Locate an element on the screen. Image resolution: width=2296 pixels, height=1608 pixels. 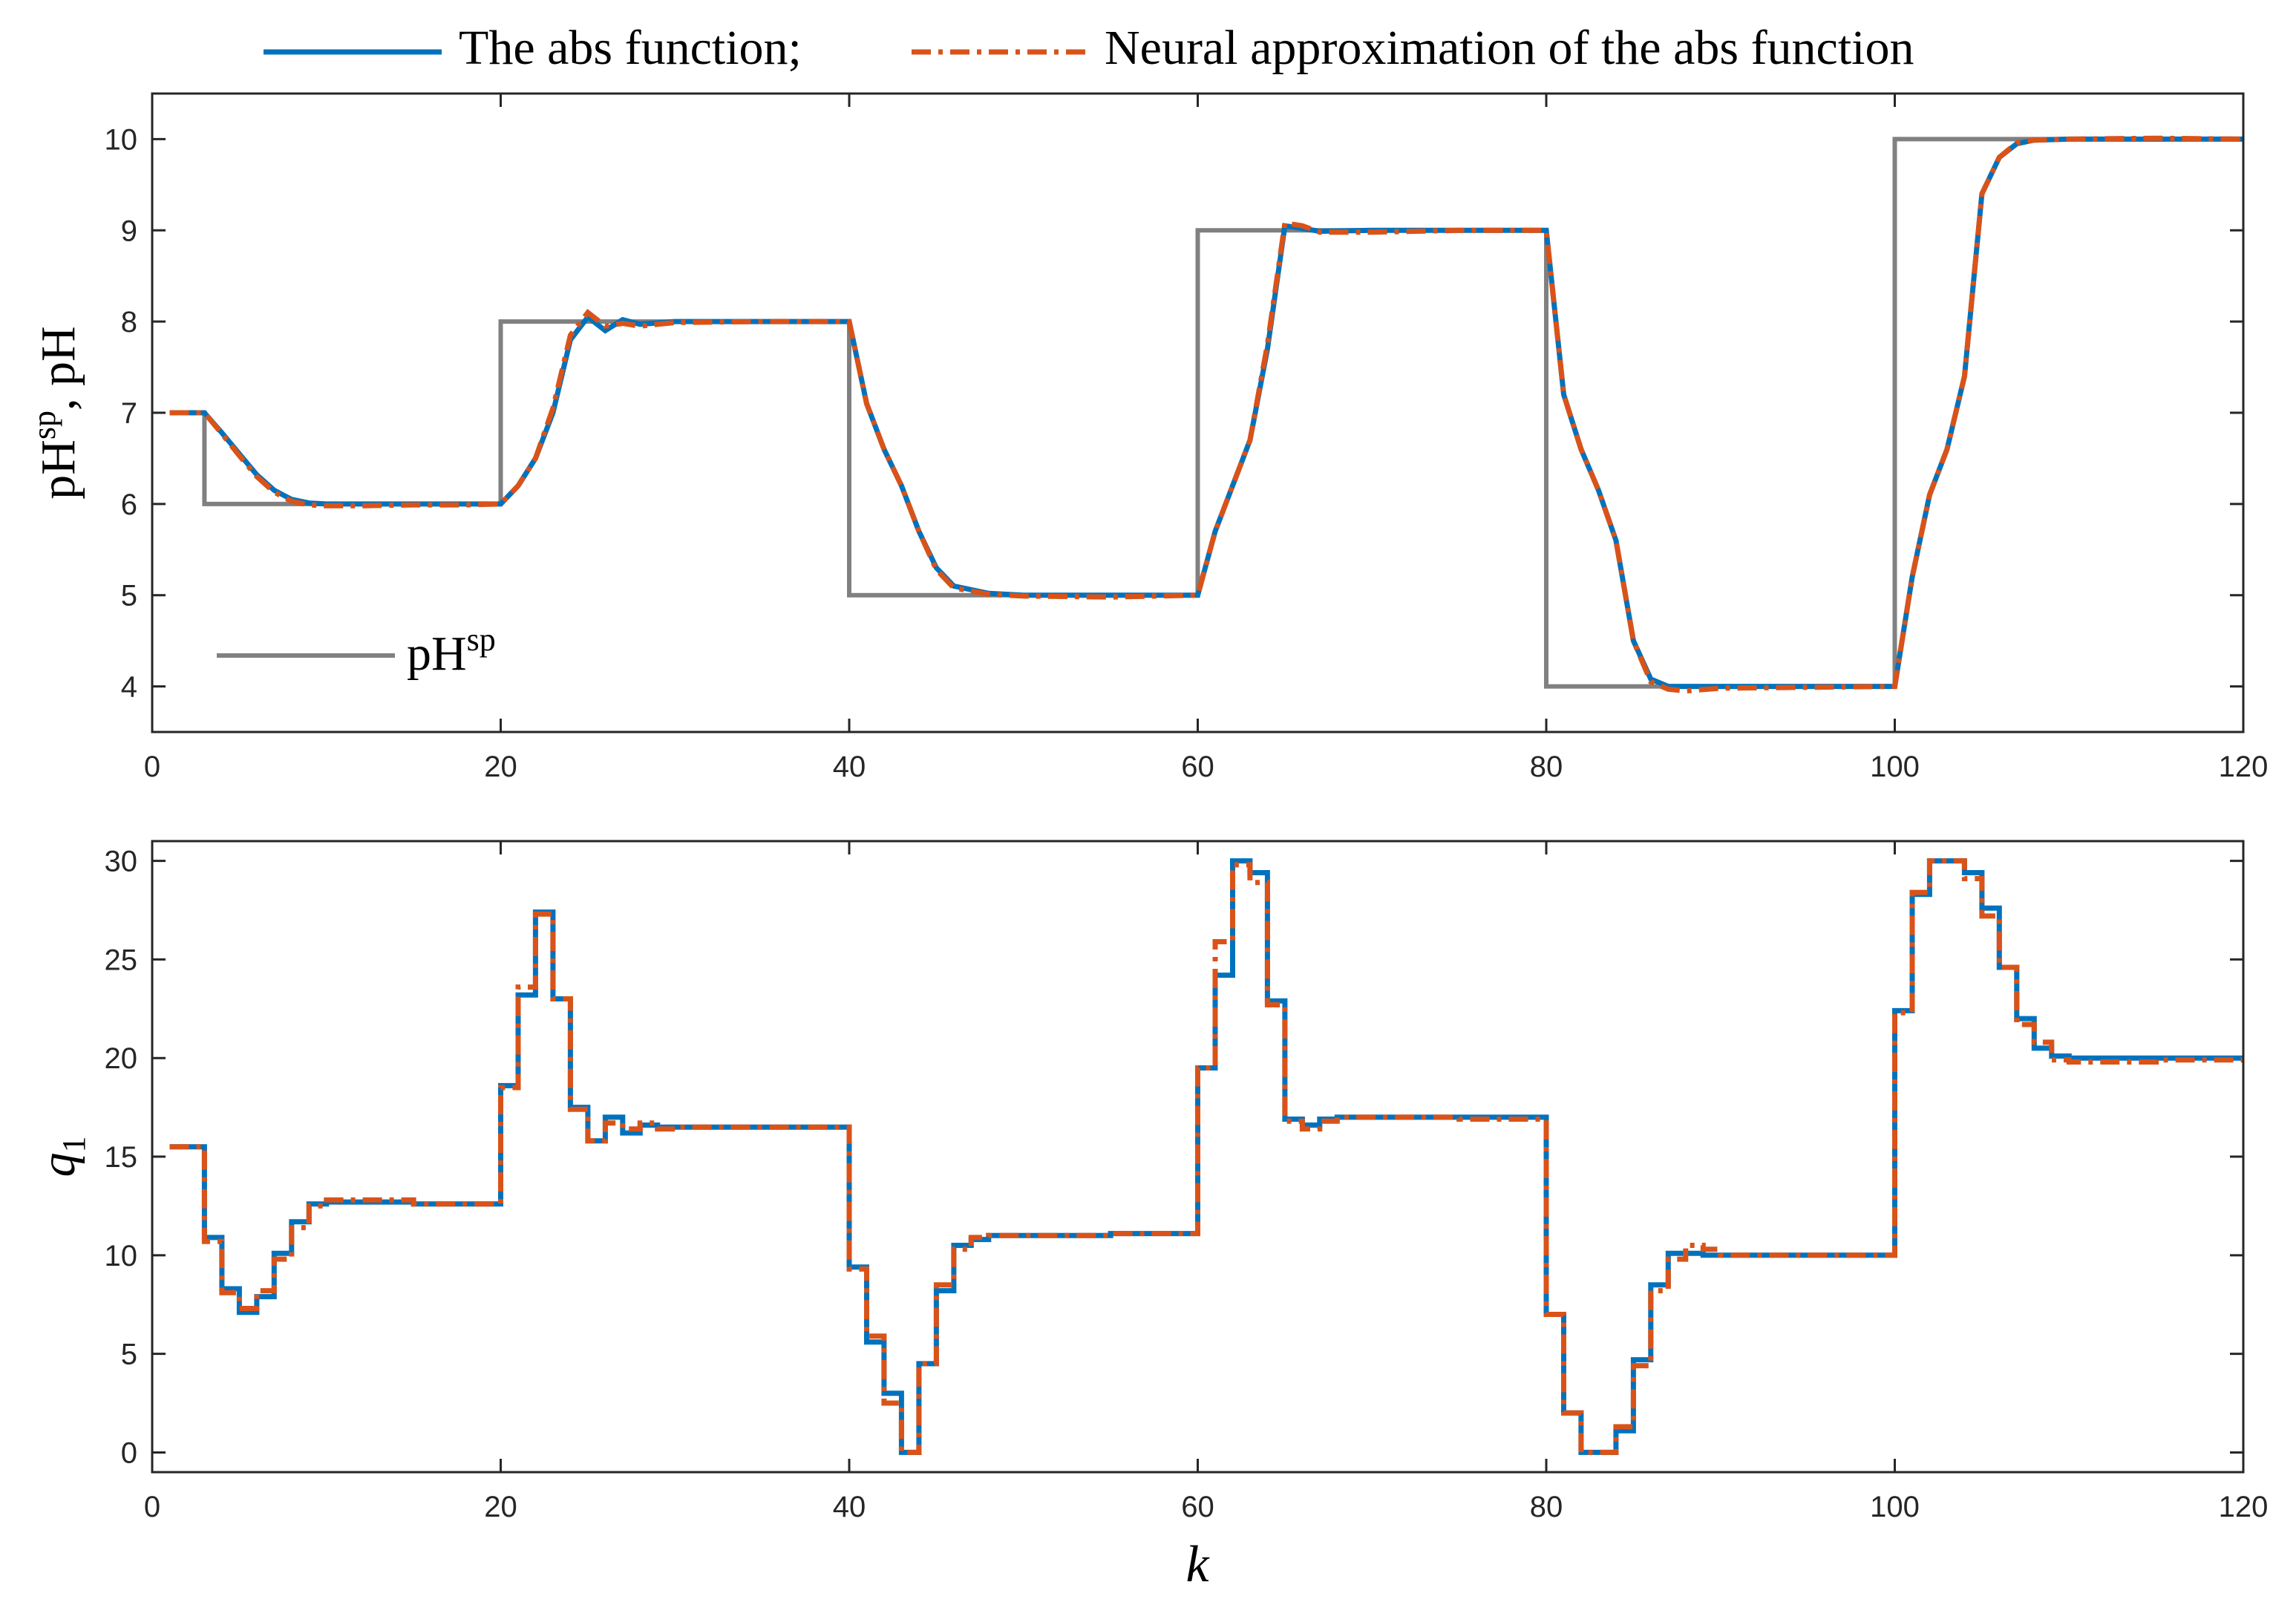
svg-text: pHsp, pH is located at coordinates (55, 412).